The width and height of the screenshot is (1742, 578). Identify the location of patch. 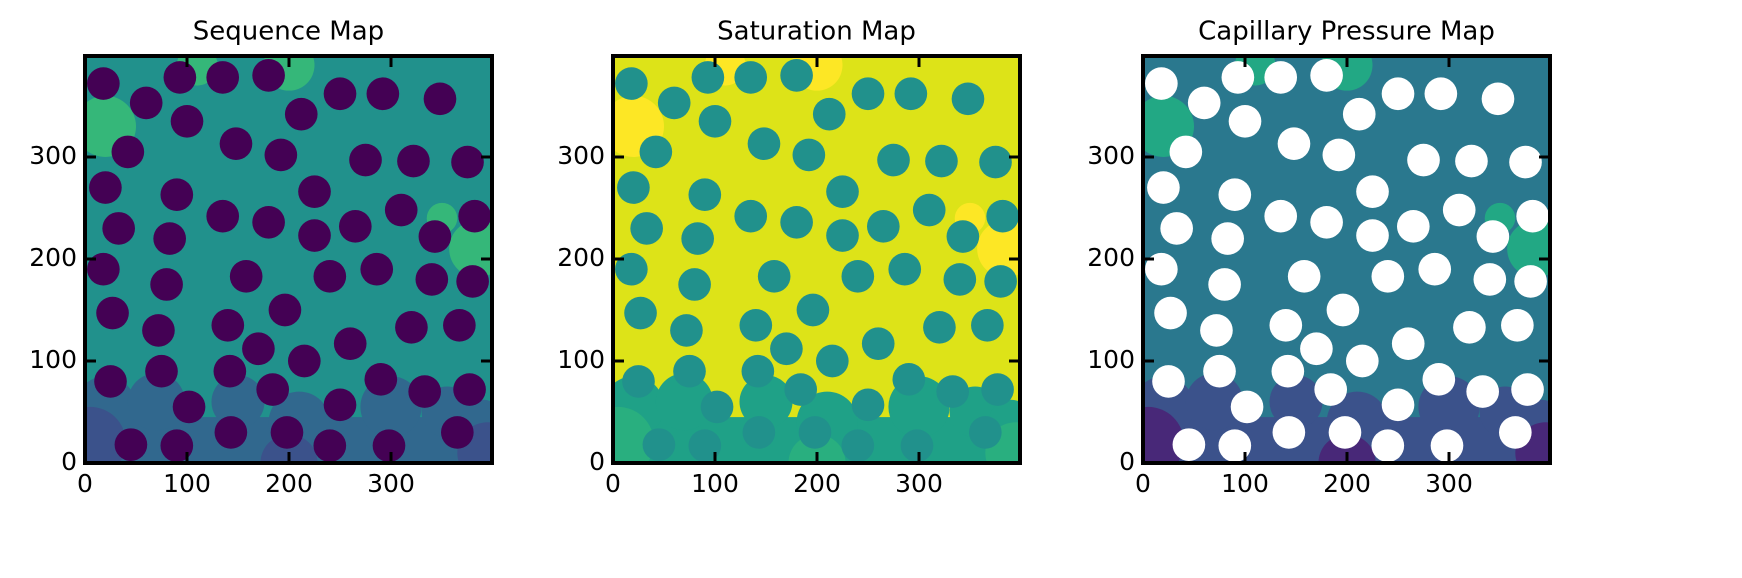
(1528, 249).